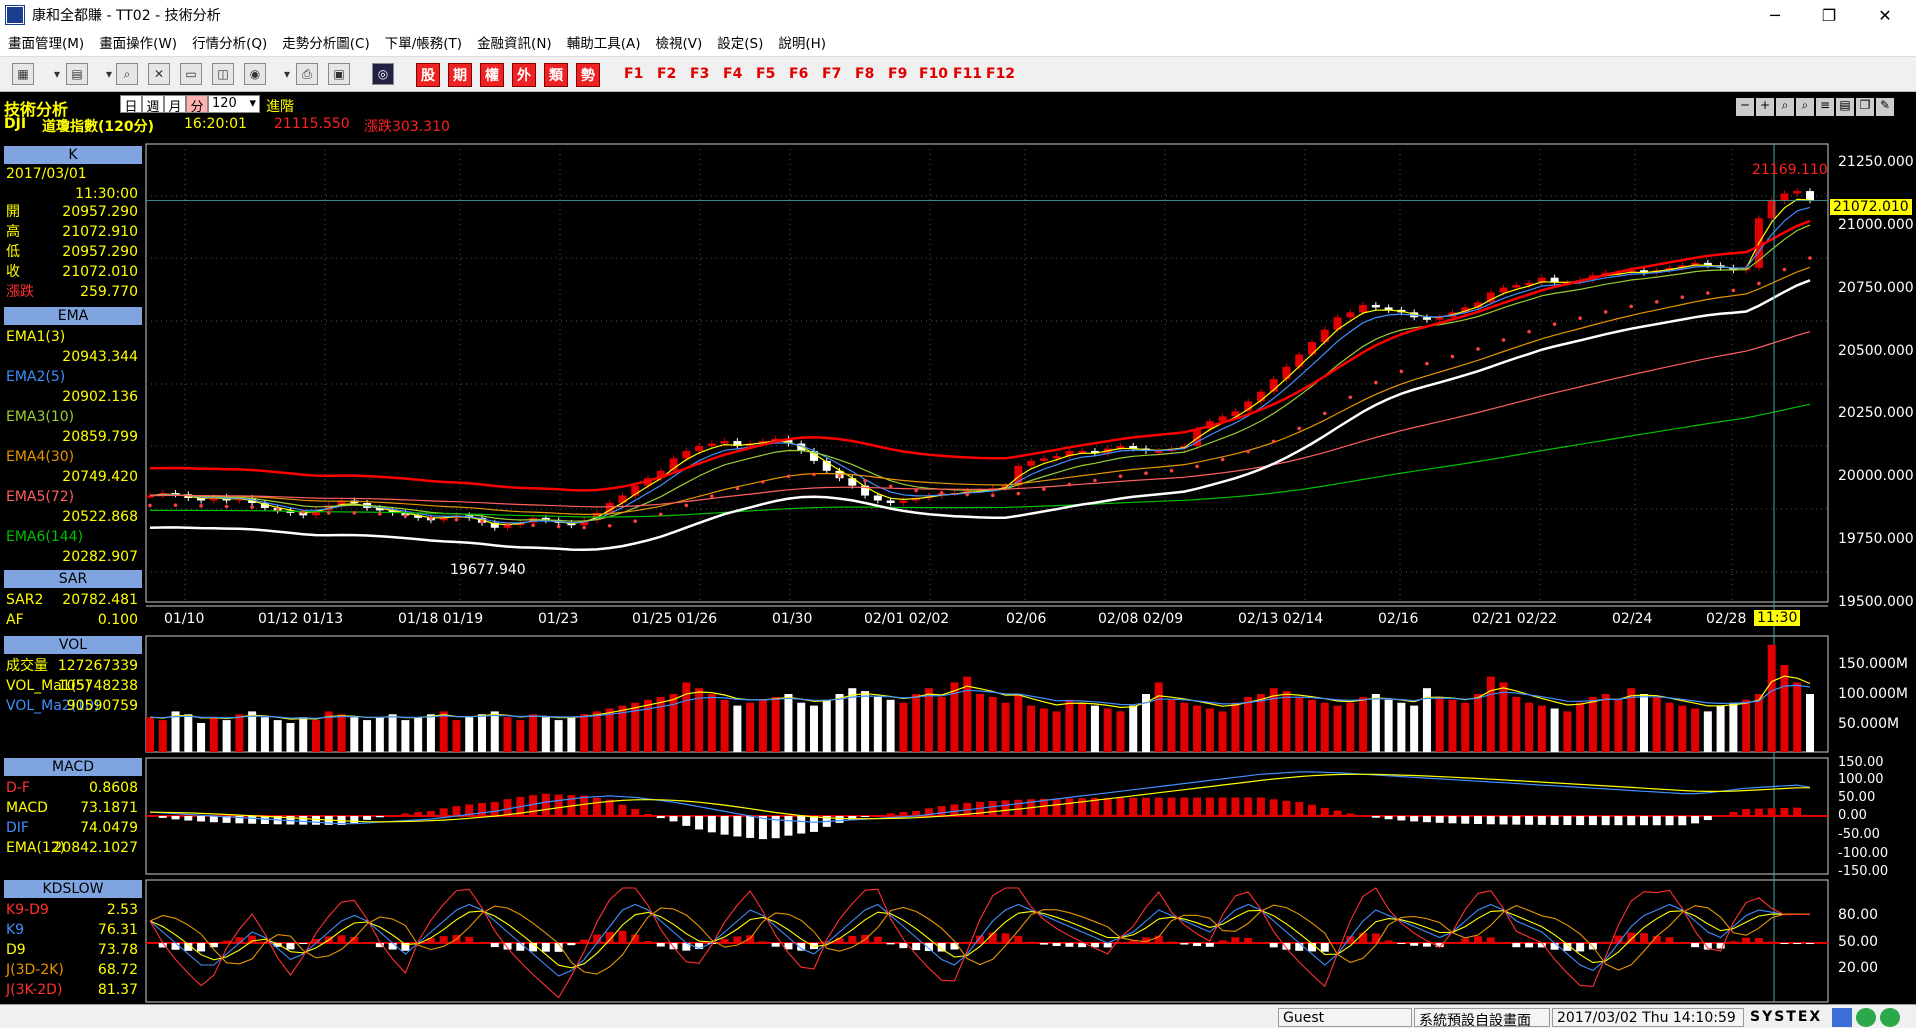 The height and width of the screenshot is (1030, 1916). Describe the element at coordinates (492, 75) in the screenshot. I see `options-button: 權` at that location.